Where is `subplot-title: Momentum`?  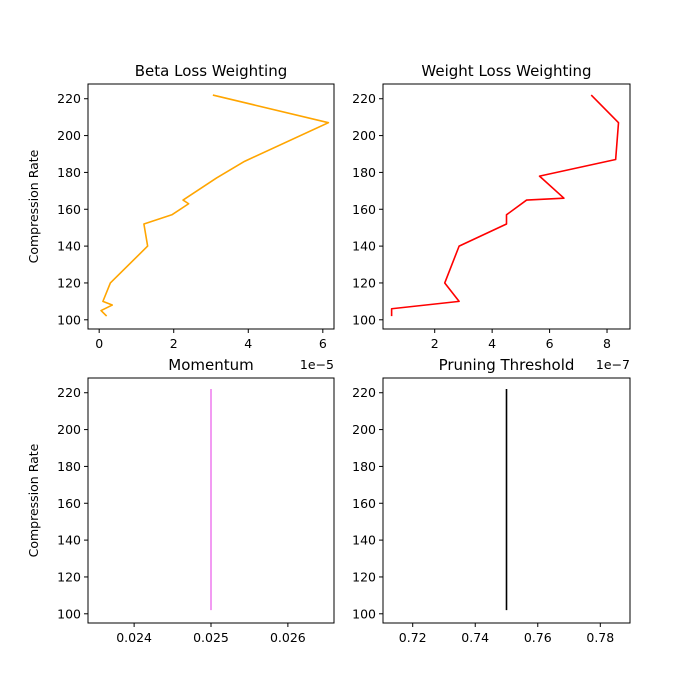
subplot-title: Momentum is located at coordinates (210, 365).